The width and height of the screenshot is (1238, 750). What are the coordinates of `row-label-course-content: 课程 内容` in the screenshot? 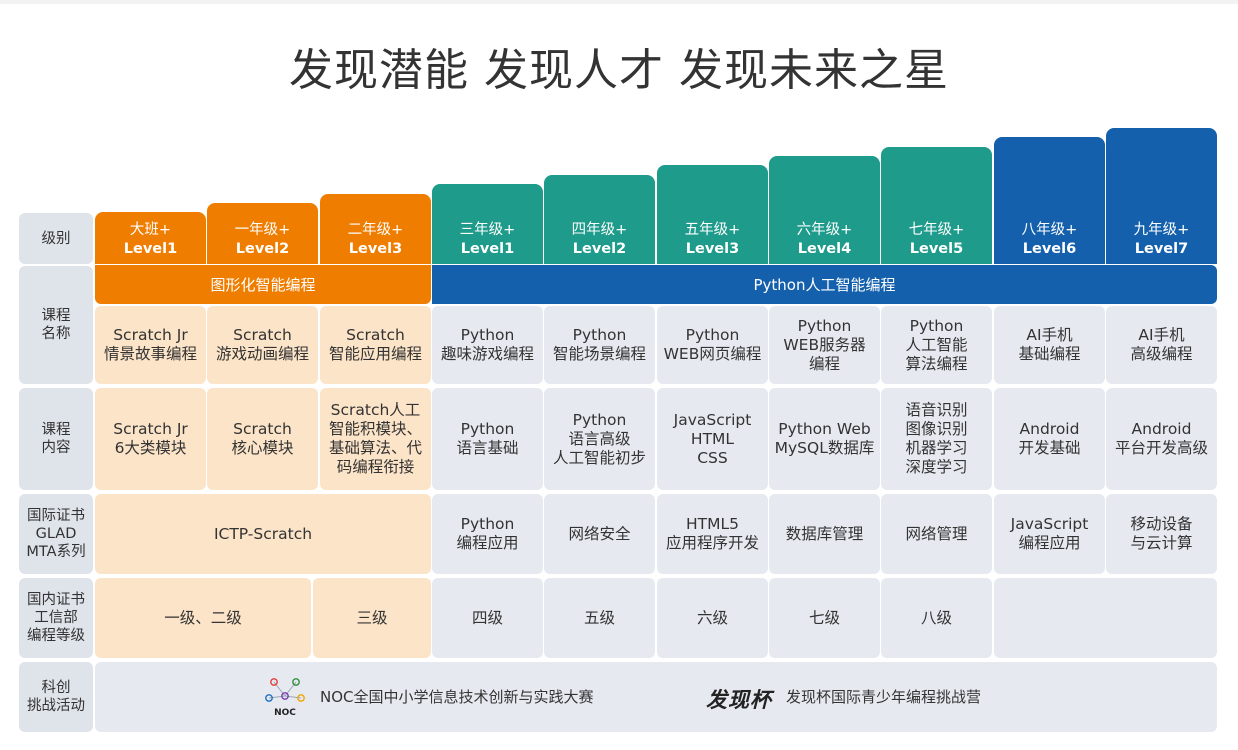 It's located at (56, 439).